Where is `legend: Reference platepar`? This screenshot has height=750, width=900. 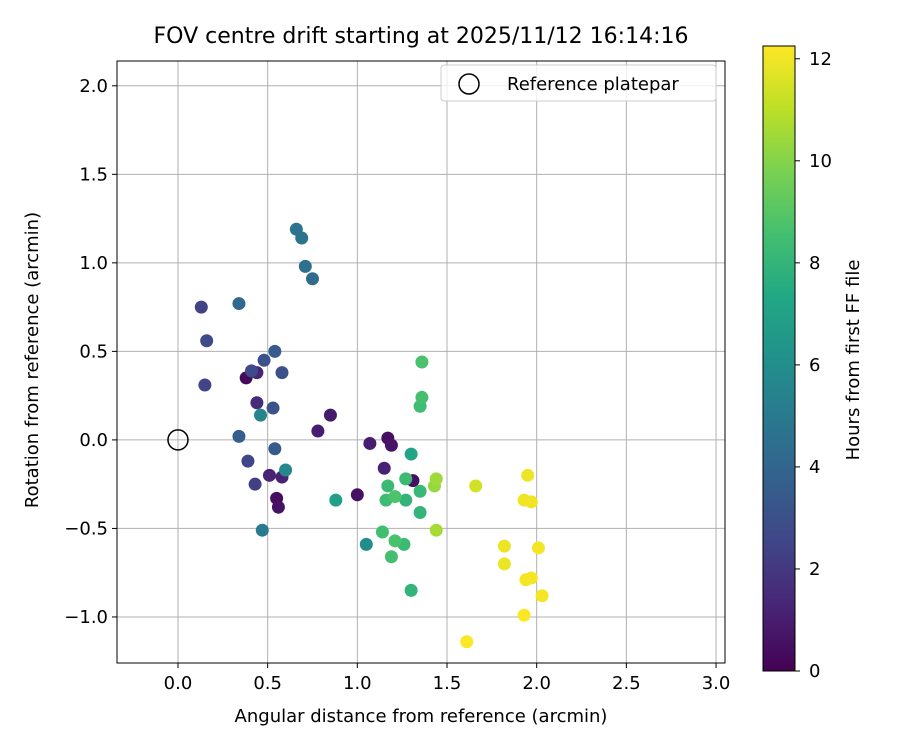
legend: Reference platepar is located at coordinates (578, 83).